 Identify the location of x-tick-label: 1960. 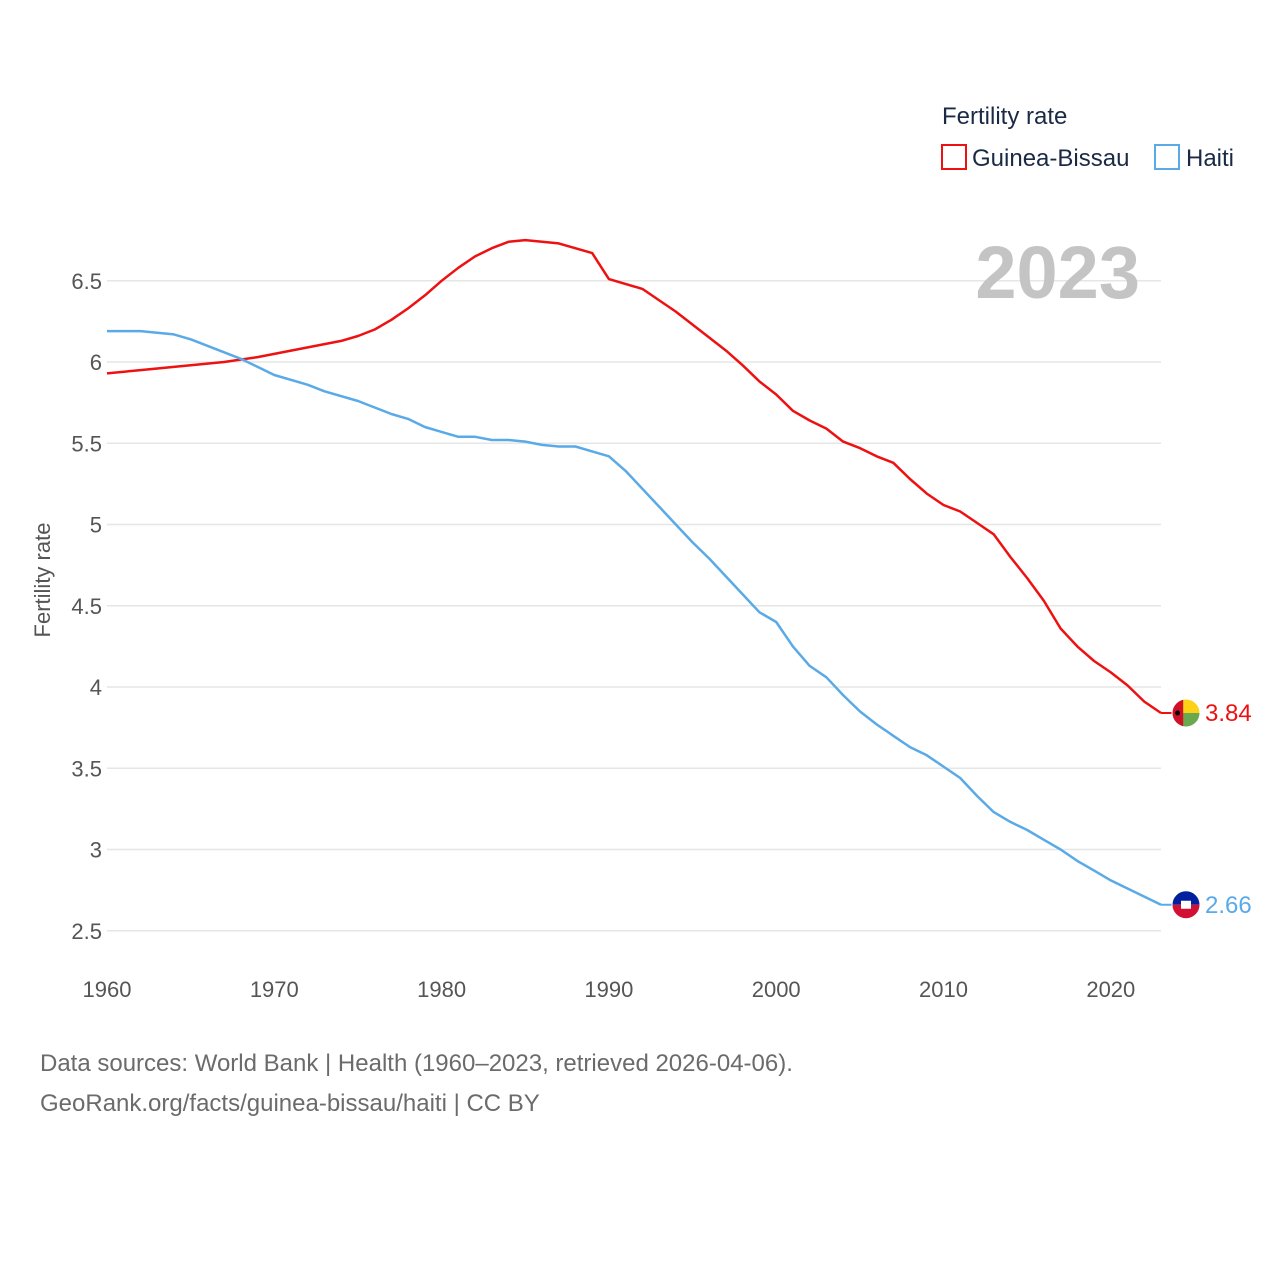
(107, 989).